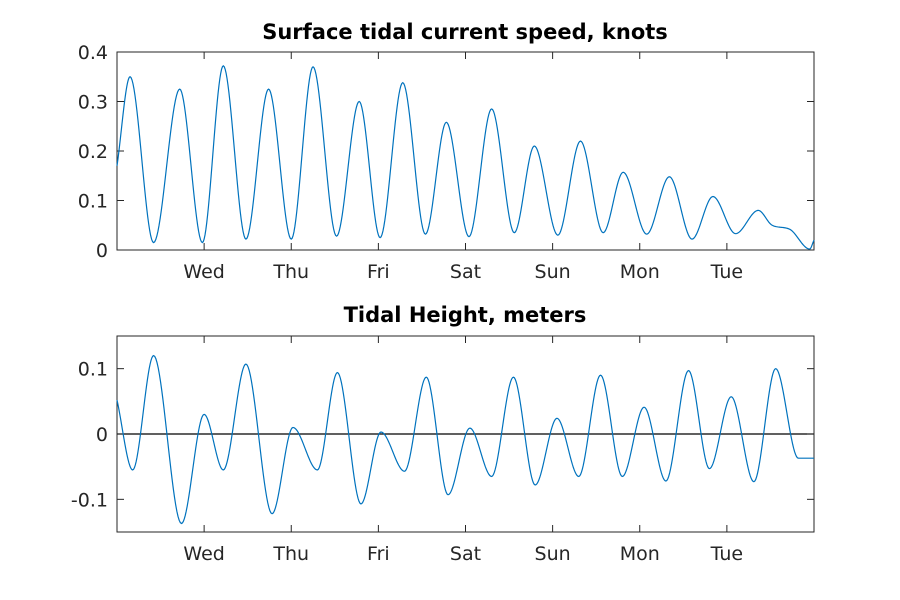 This screenshot has width=900, height=600. Describe the element at coordinates (93, 152) in the screenshot. I see `y-tick-label: 0.2` at that location.